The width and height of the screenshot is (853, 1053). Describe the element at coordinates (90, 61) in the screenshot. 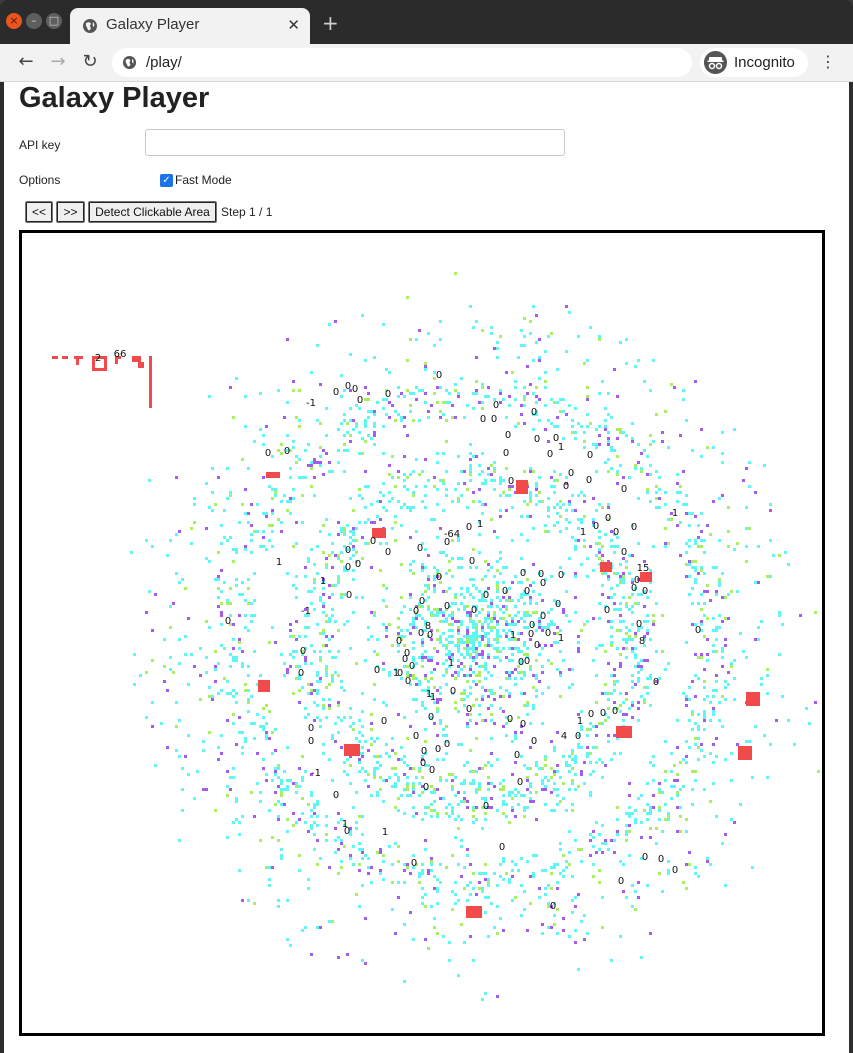

I see `reload-icon: ↻` at that location.